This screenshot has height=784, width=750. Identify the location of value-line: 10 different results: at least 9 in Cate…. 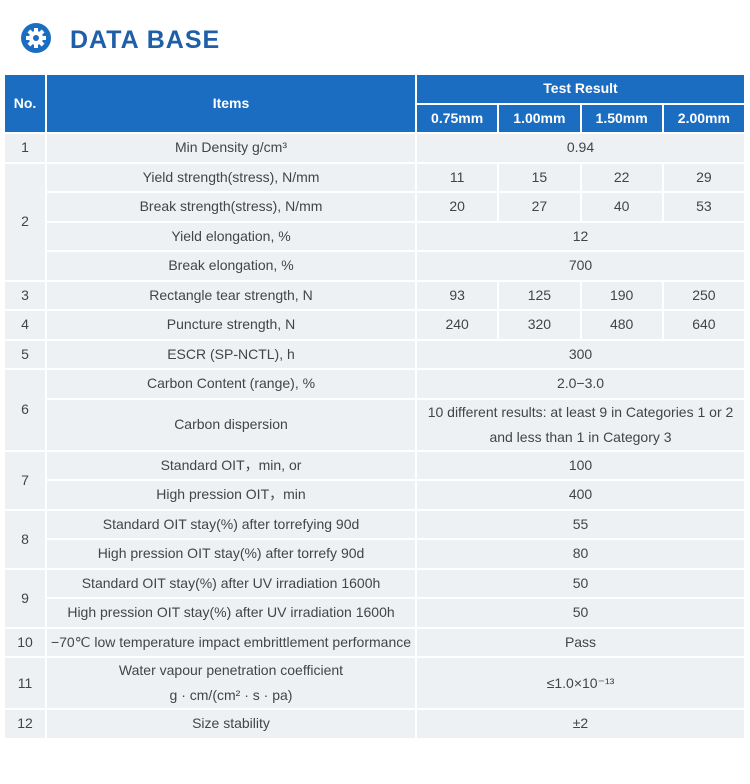
(580, 411).